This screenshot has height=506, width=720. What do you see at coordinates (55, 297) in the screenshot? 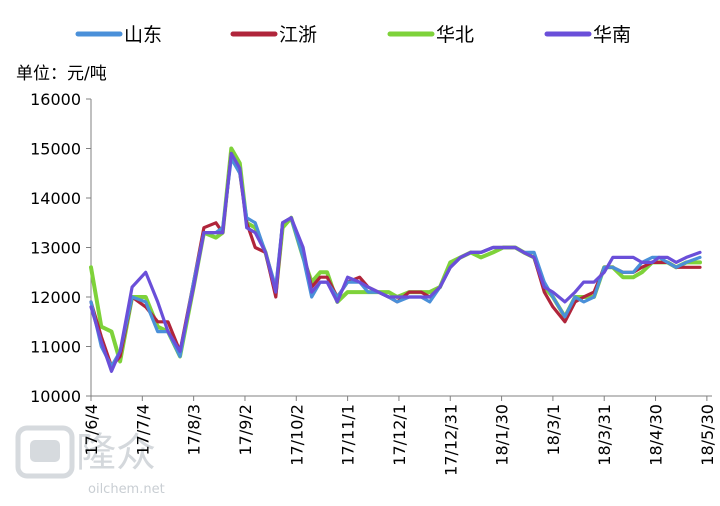
I see `y-tick-label: 12000` at bounding box center [55, 297].